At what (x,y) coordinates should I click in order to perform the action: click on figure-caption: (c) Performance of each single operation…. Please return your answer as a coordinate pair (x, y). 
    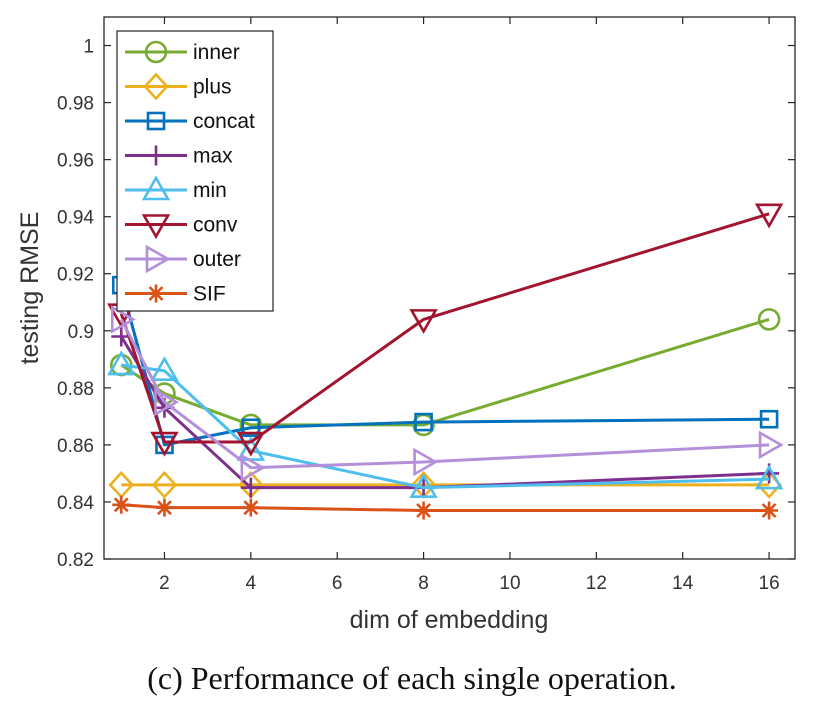
    Looking at the image, I should click on (412, 678).